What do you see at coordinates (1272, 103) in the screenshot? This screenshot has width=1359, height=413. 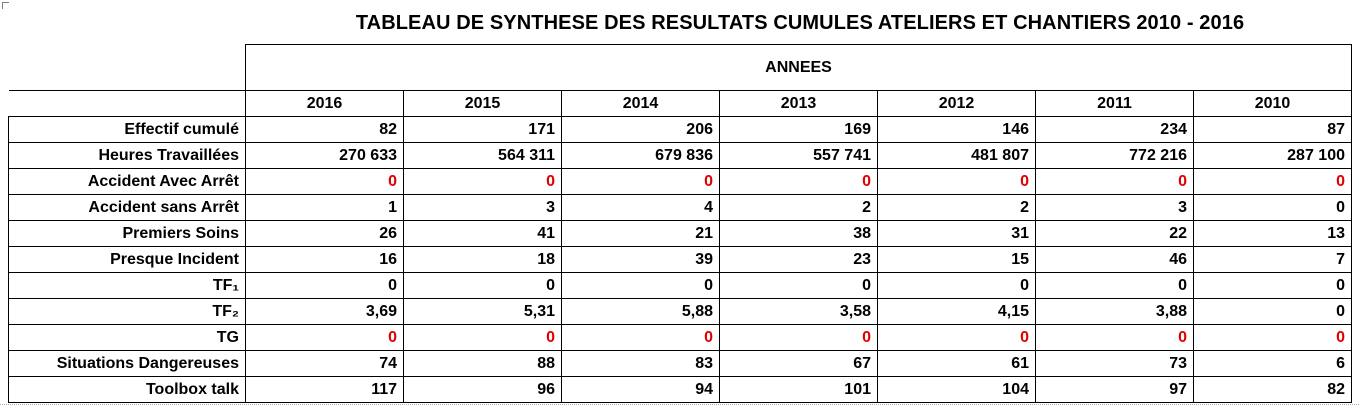 I see `year-header: 2010` at bounding box center [1272, 103].